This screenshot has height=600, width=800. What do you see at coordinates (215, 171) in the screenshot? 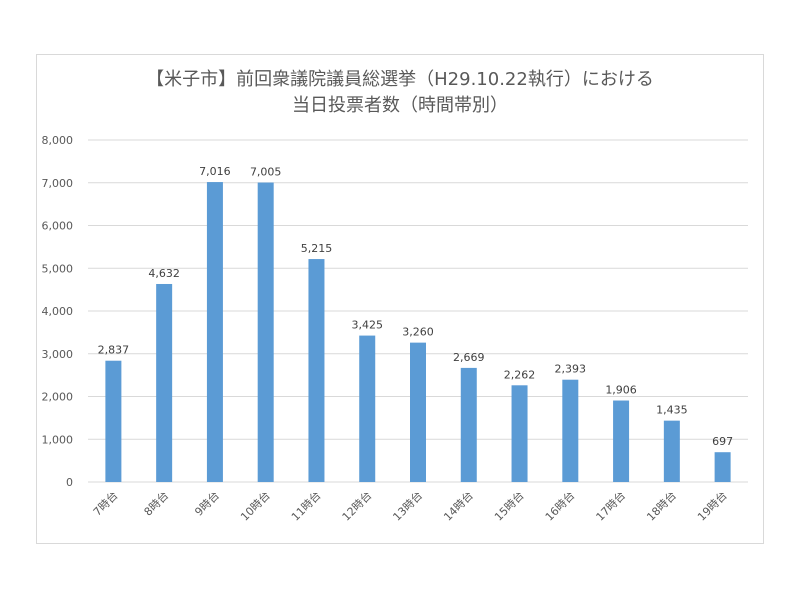
I see `data-label: 7,016` at bounding box center [215, 171].